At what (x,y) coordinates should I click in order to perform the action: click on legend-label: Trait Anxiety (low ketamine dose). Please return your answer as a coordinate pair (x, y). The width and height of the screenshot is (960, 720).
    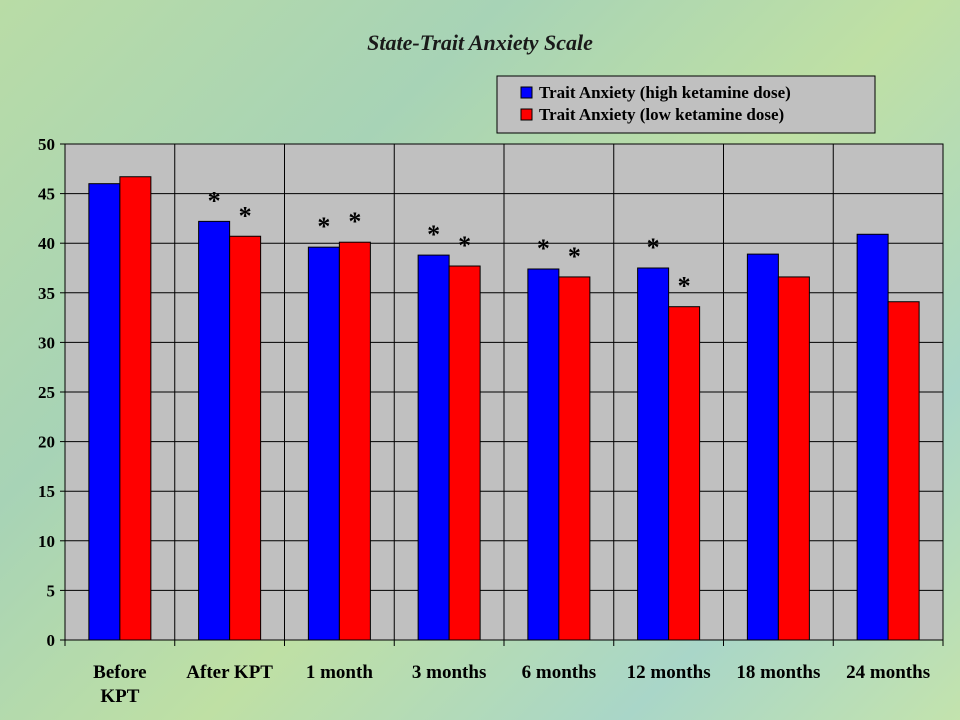
    Looking at the image, I should click on (661, 114).